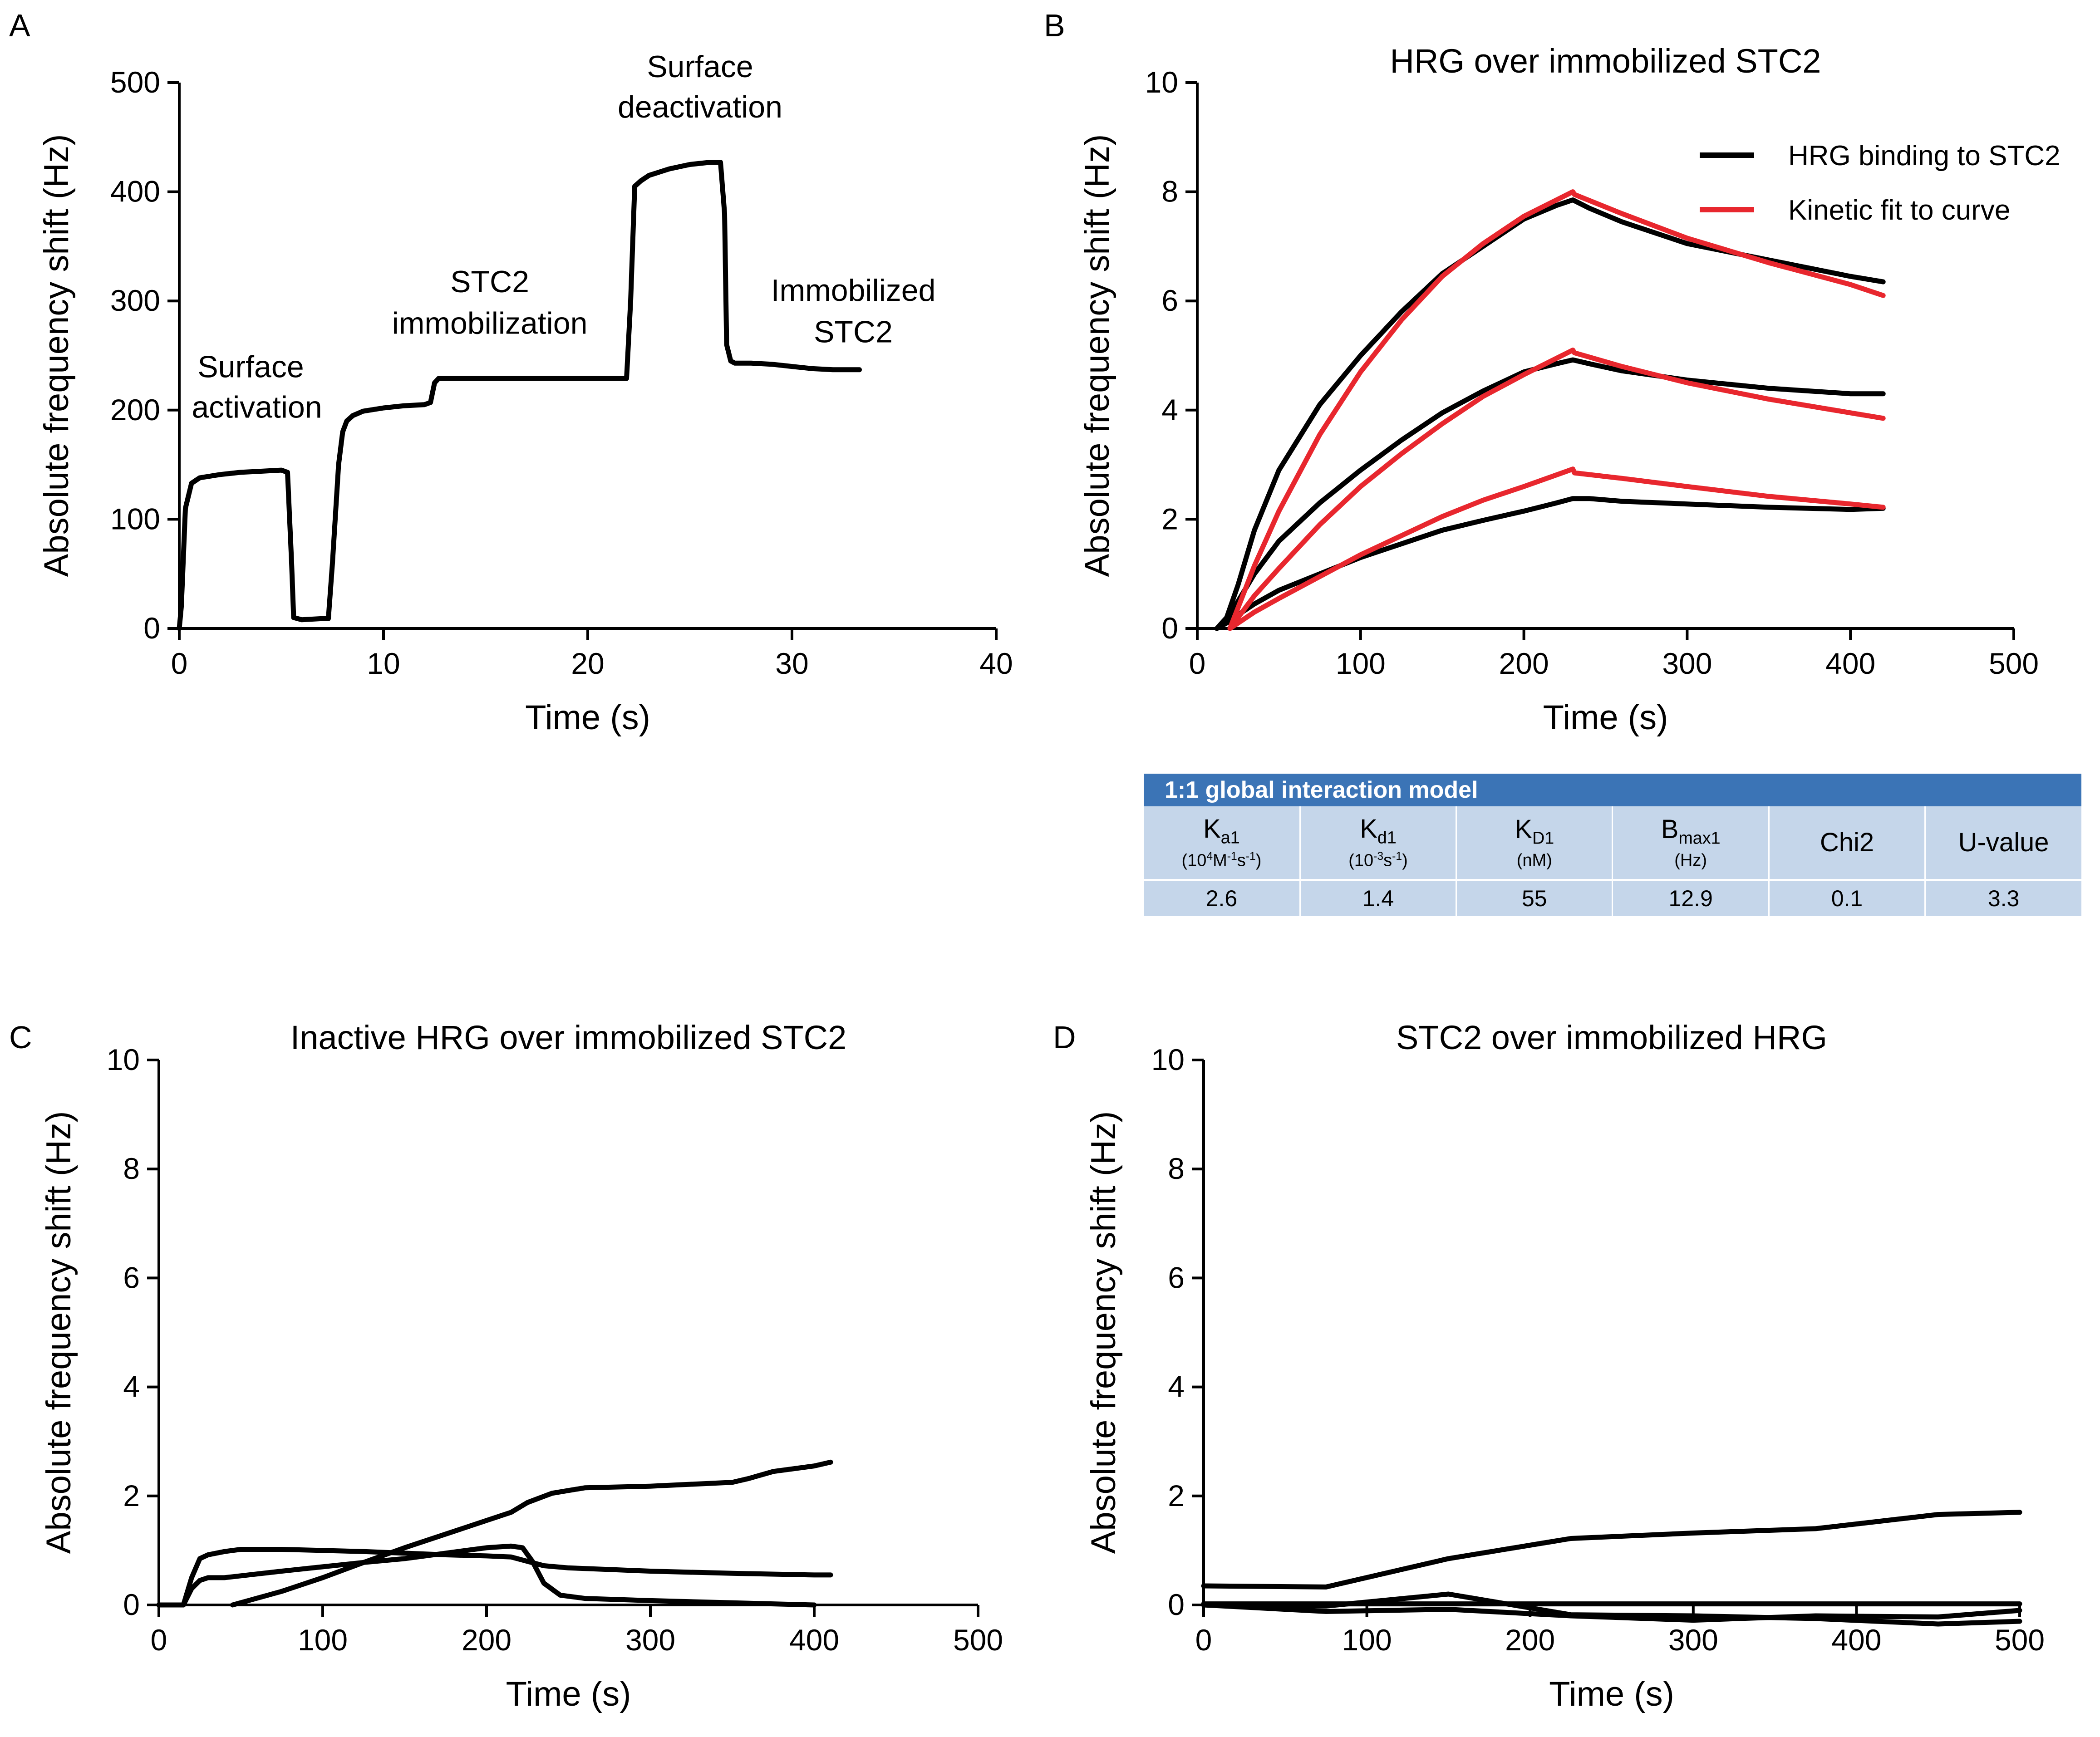  Describe the element at coordinates (490, 323) in the screenshot. I see `chart-annotation-a: immobilization` at that location.